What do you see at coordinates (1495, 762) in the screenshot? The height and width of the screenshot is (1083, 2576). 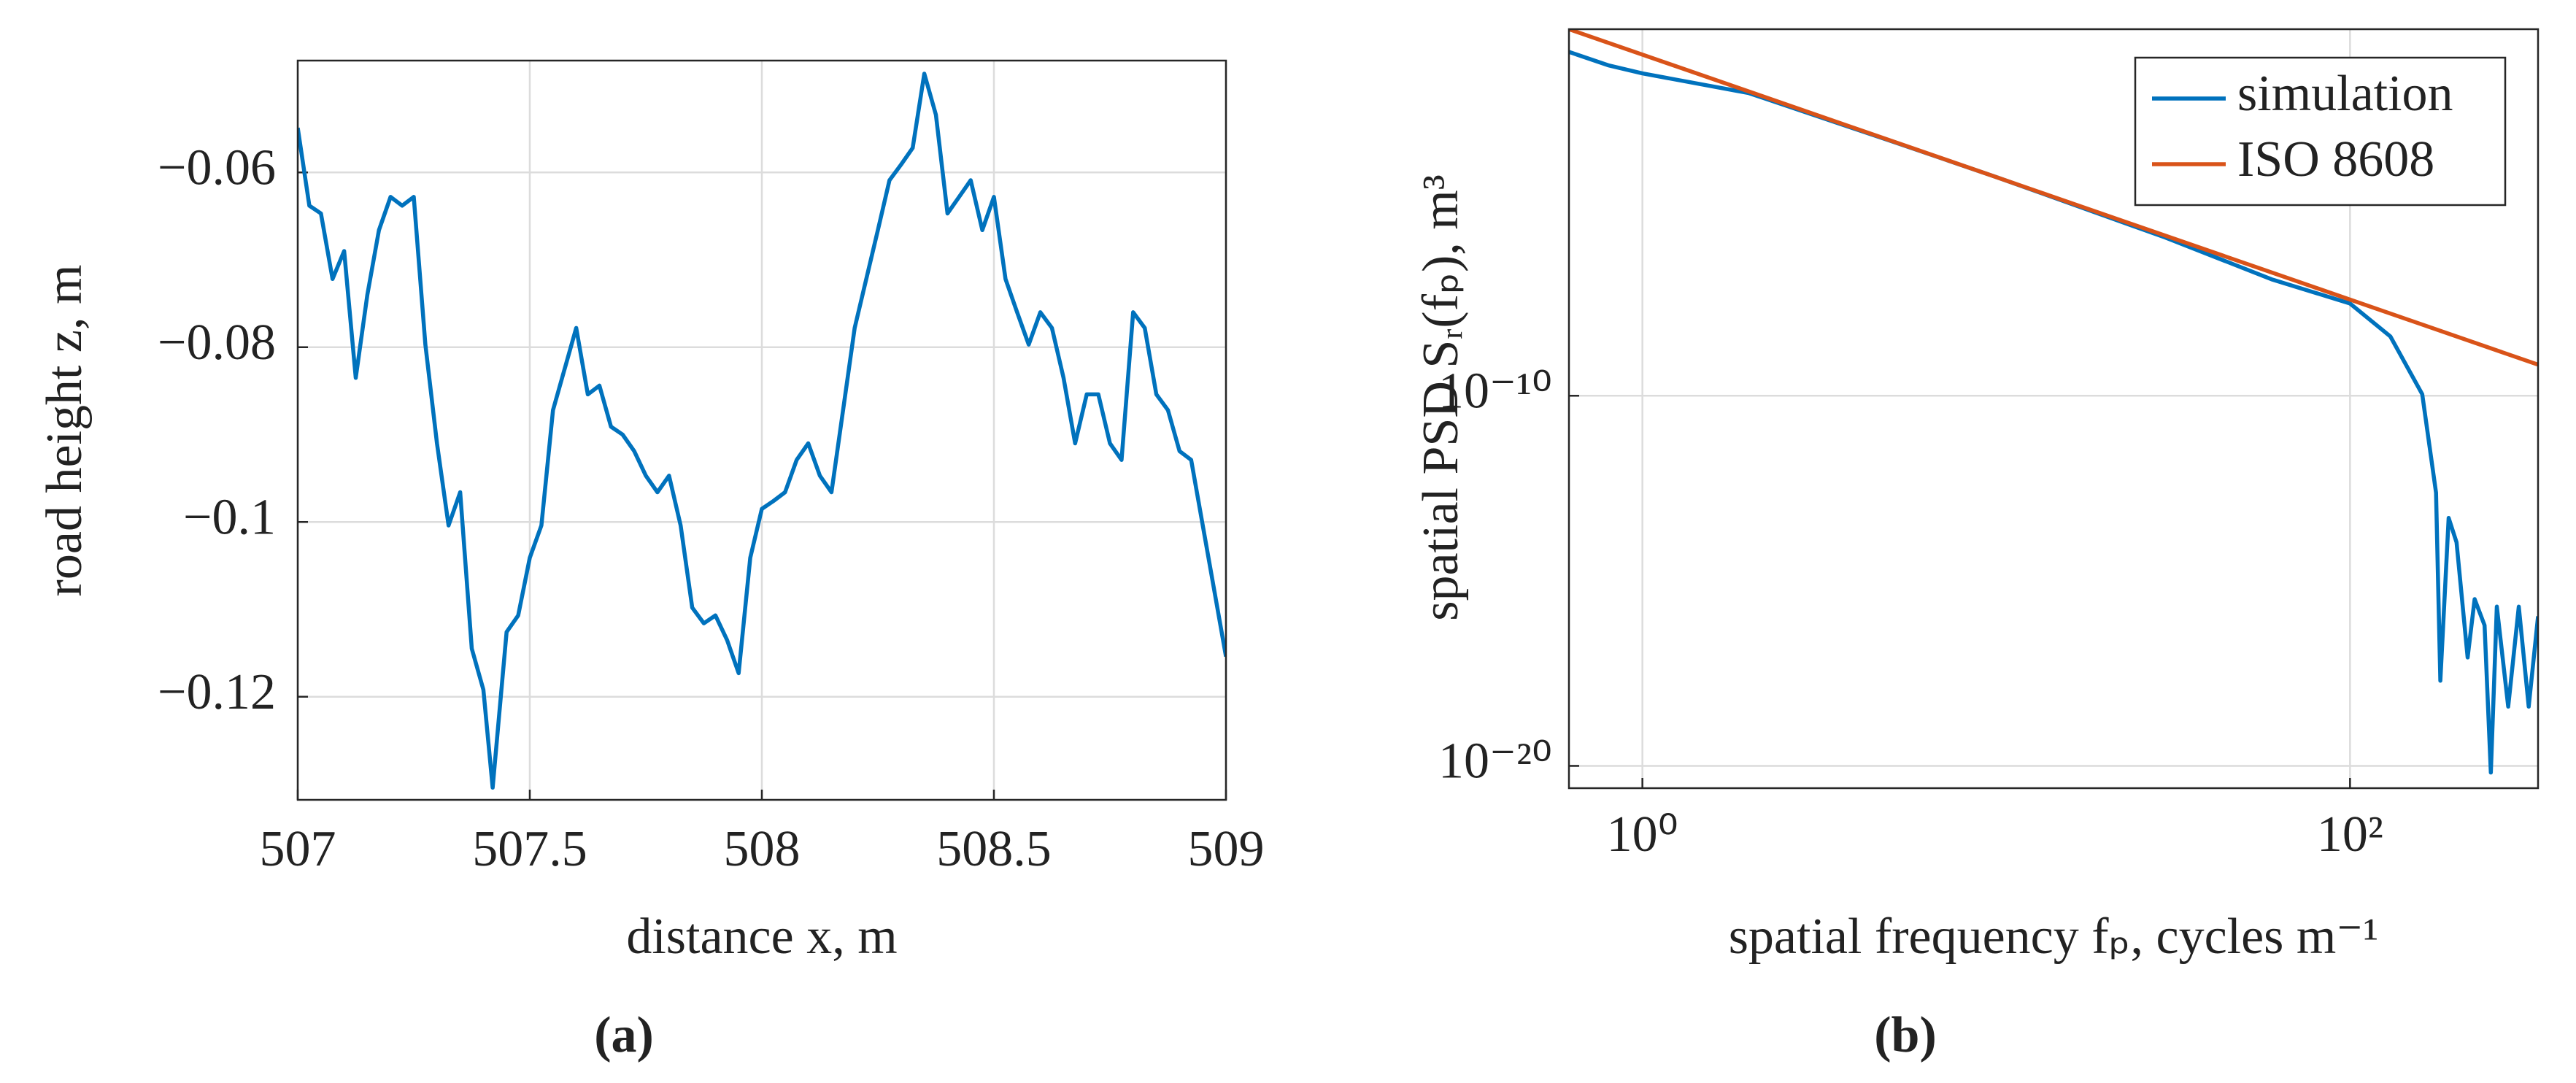 I see `y-tick-label: 10⁻²⁰` at bounding box center [1495, 762].